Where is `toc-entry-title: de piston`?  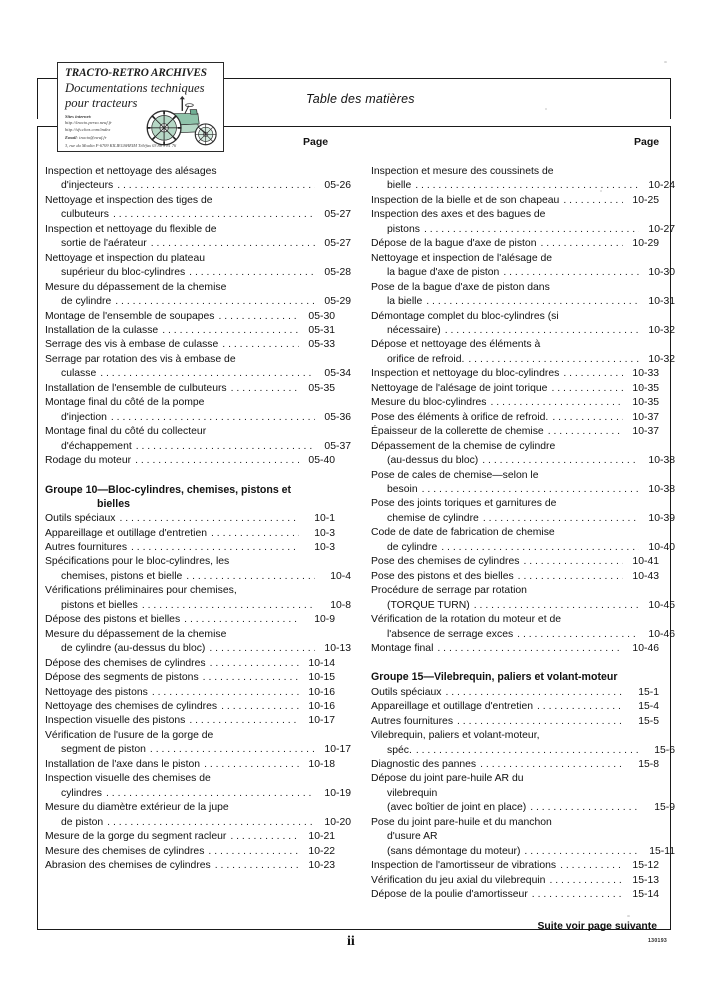 toc-entry-title: de piston is located at coordinates (82, 822).